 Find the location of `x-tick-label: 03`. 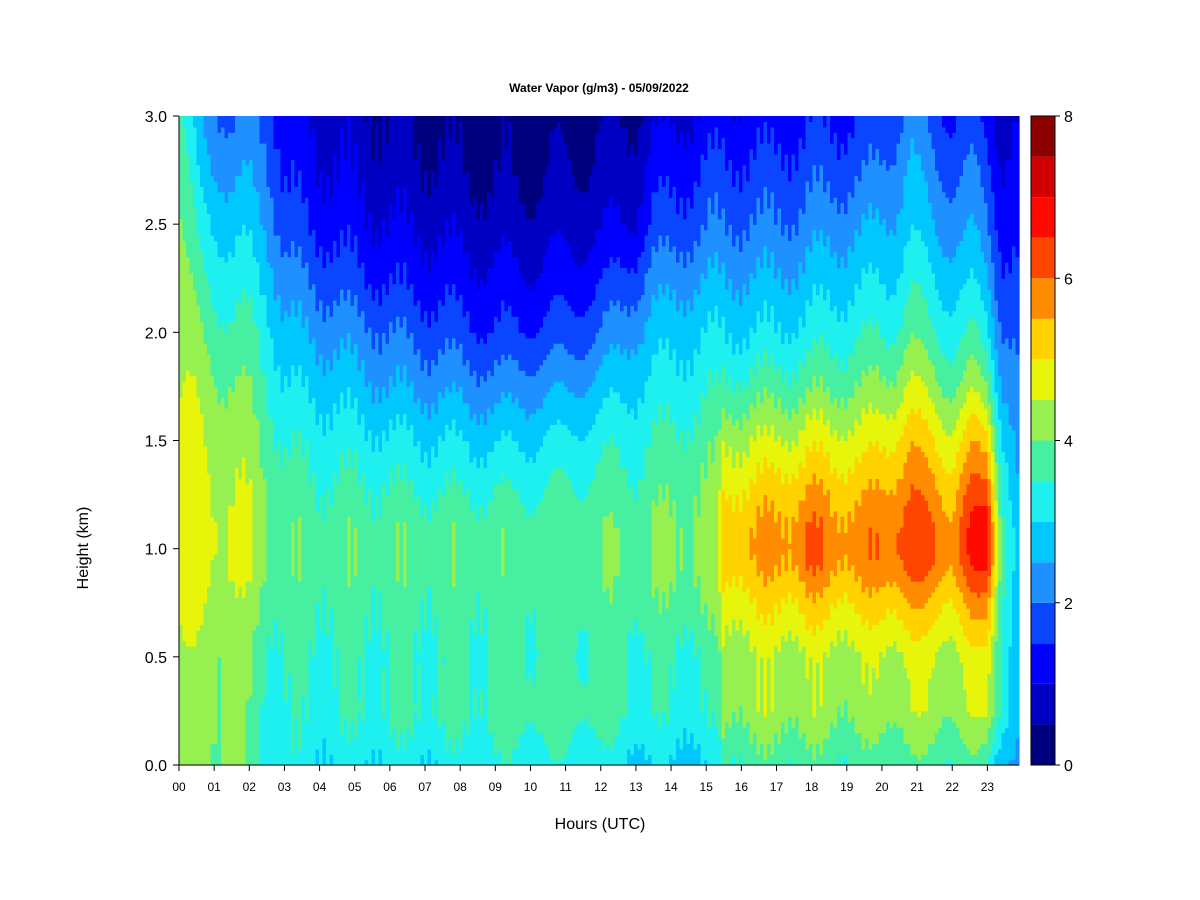

x-tick-label: 03 is located at coordinates (285, 787).